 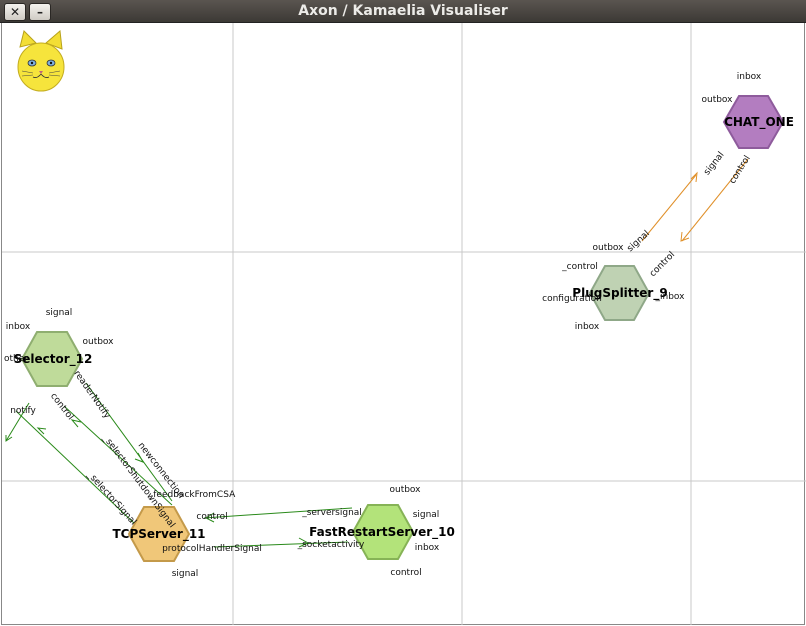 I want to click on port-tcpserver-protocol: protocolHandlerSignal, so click(x=212, y=549).